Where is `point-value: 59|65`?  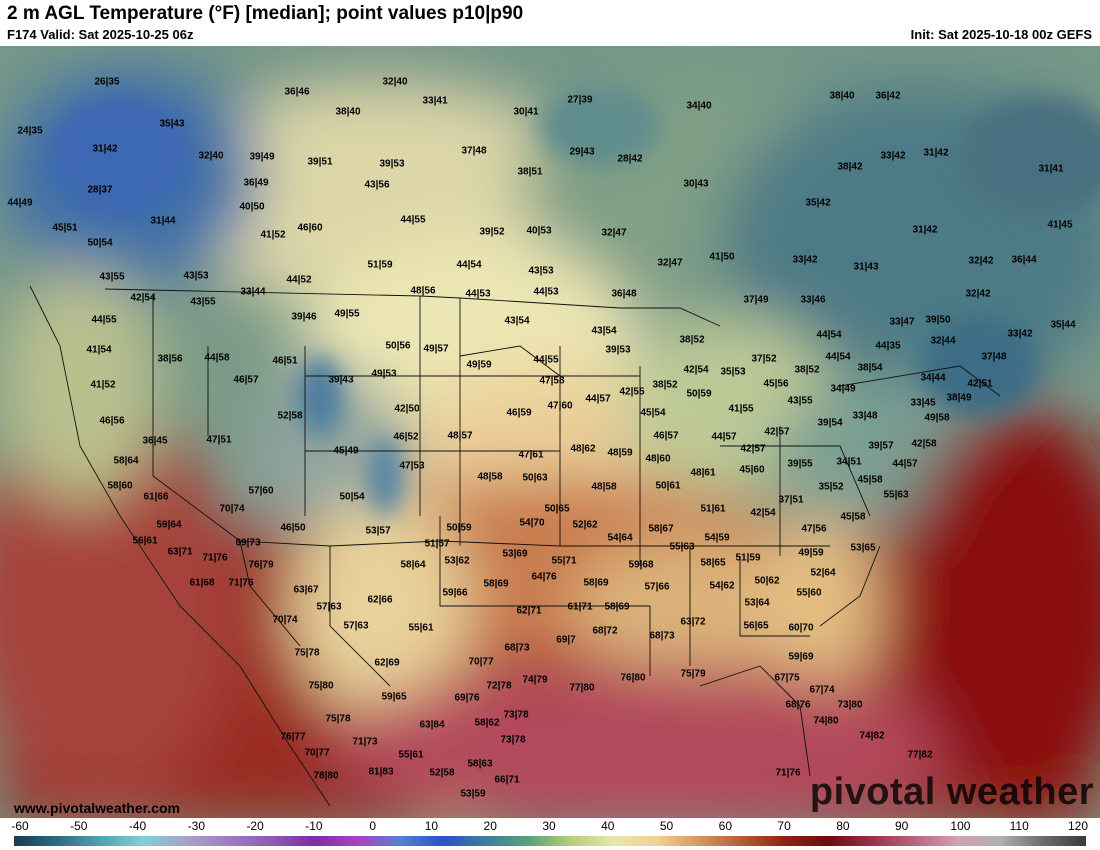 point-value: 59|65 is located at coordinates (394, 697).